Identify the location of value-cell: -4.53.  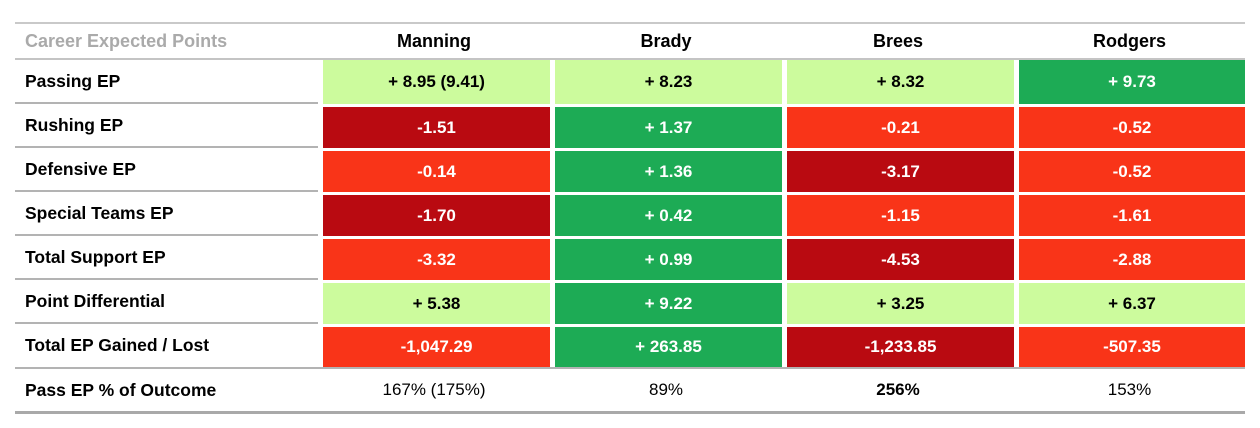
(898, 258).